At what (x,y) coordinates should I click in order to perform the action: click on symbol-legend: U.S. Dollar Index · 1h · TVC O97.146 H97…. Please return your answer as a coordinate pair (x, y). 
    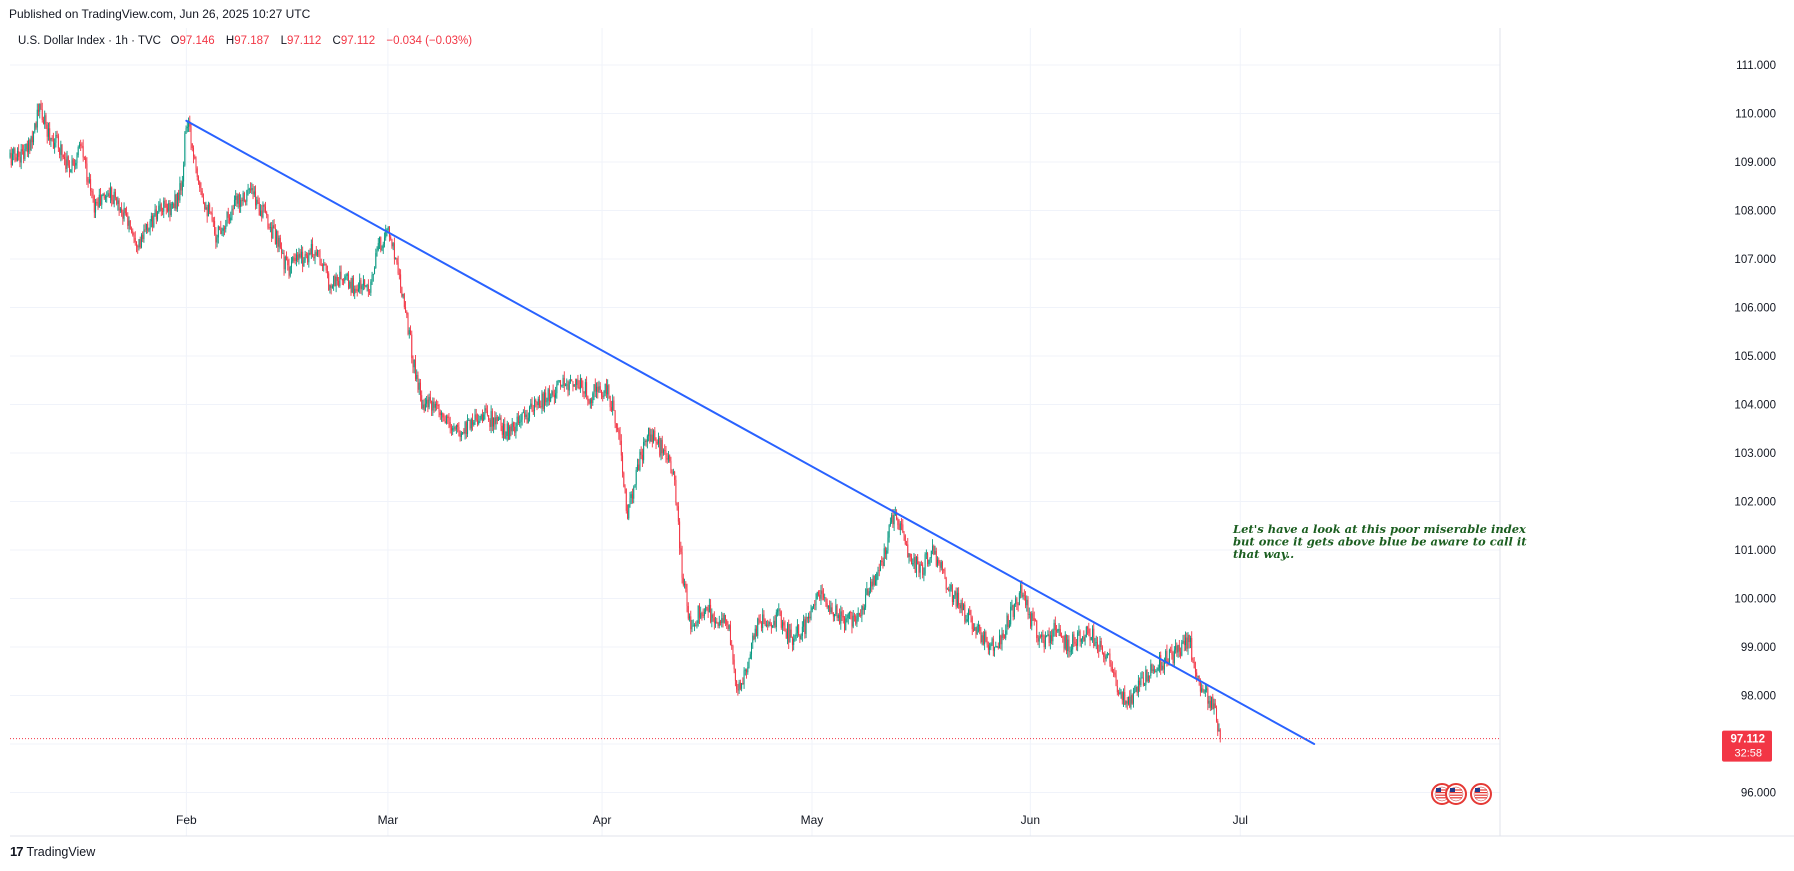
    Looking at the image, I should click on (245, 41).